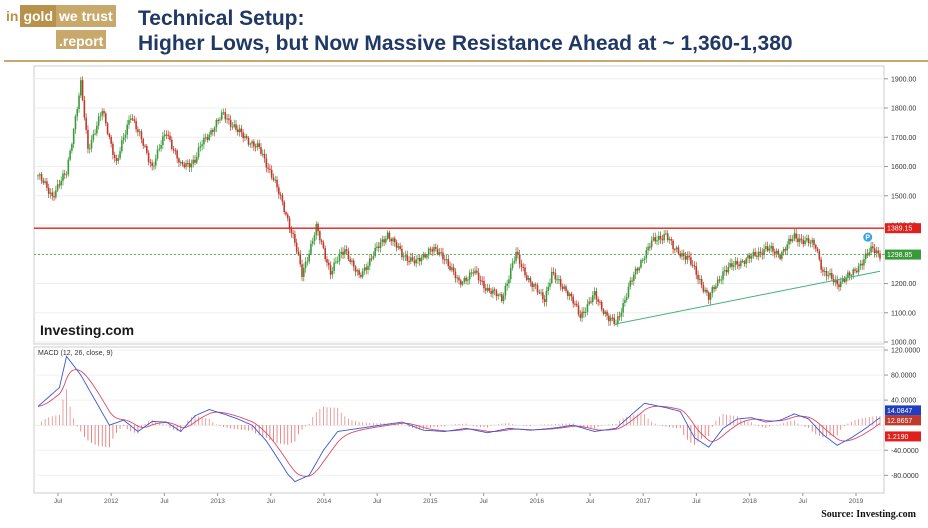  Describe the element at coordinates (868, 514) in the screenshot. I see `source-note: Source: Investing.com` at that location.